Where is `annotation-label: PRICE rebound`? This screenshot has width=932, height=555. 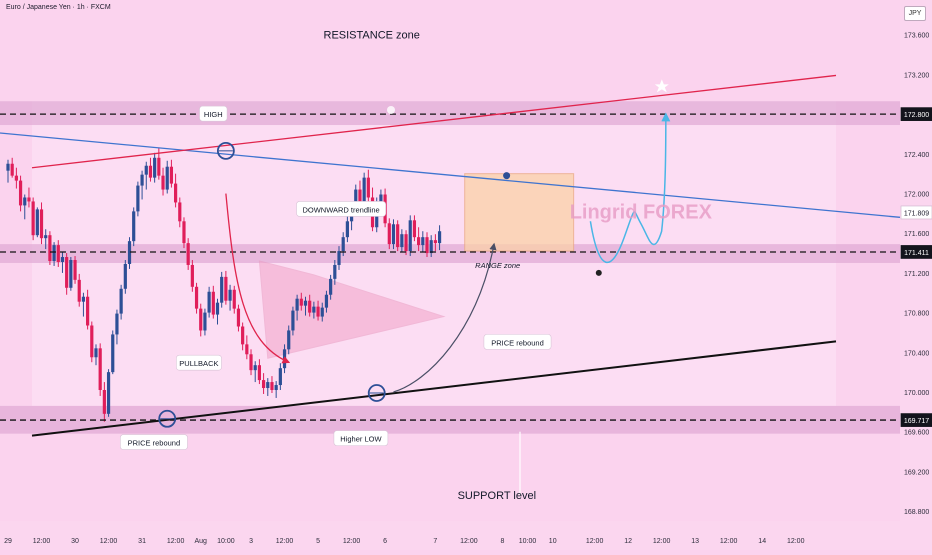 annotation-label: PRICE rebound is located at coordinates (154, 443).